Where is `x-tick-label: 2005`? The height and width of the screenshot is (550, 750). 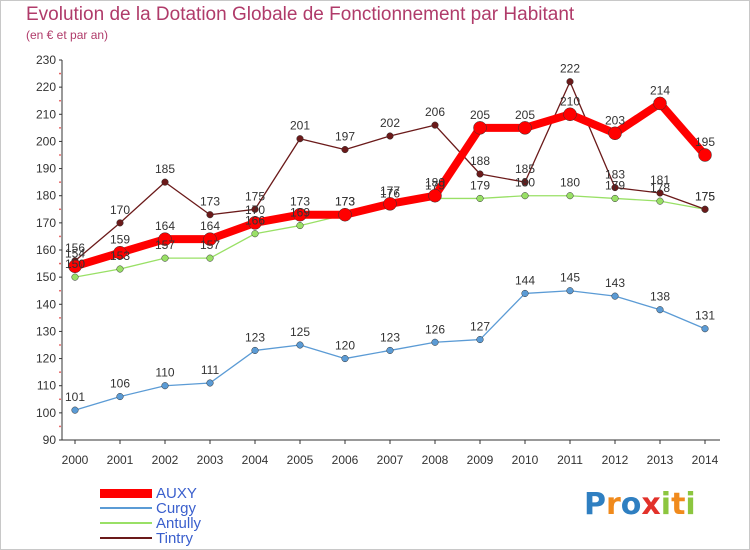 x-tick-label: 2005 is located at coordinates (300, 460).